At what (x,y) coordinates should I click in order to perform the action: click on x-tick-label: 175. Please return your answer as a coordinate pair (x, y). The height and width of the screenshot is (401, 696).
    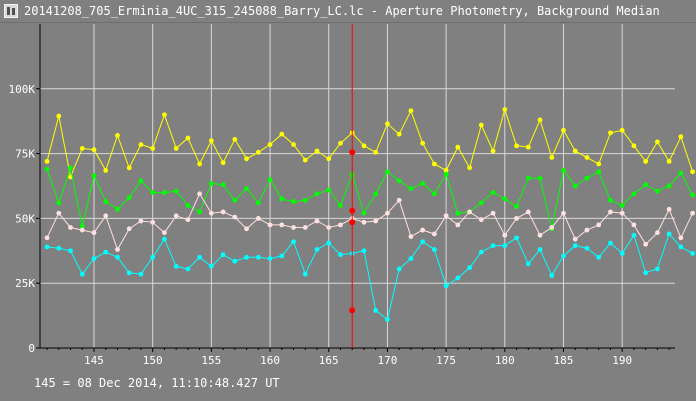
    Looking at the image, I should click on (446, 360).